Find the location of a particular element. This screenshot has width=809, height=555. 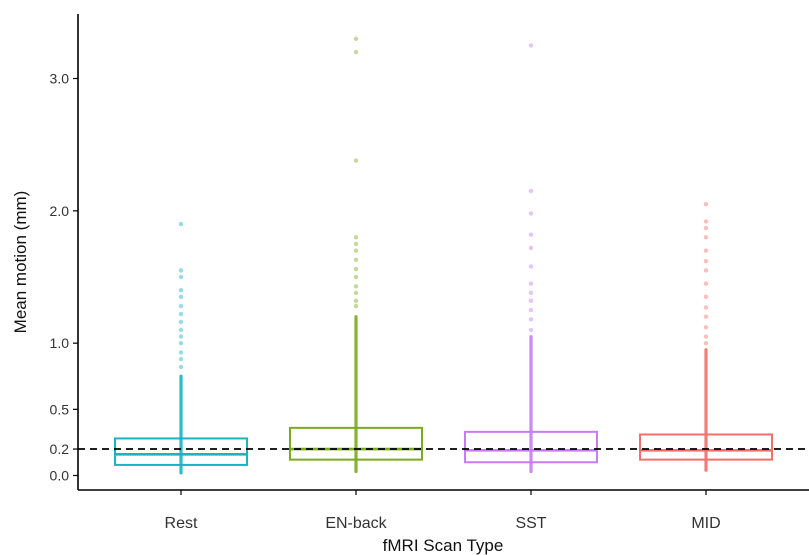

box-sst is located at coordinates (531, 447).